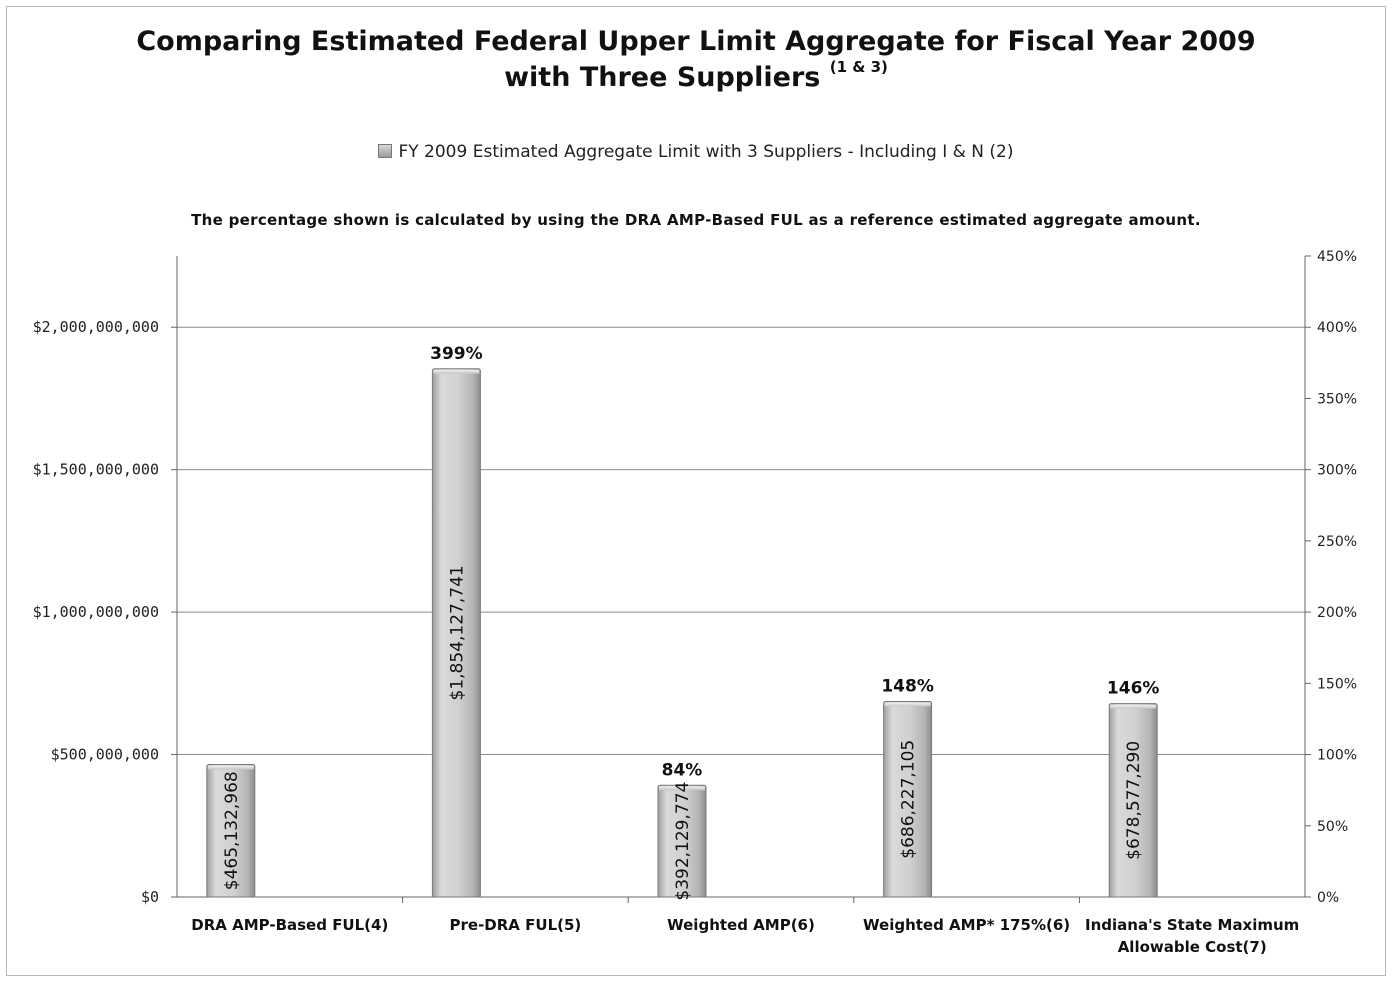 The height and width of the screenshot is (983, 1392). I want to click on legend-swatch, so click(385, 151).